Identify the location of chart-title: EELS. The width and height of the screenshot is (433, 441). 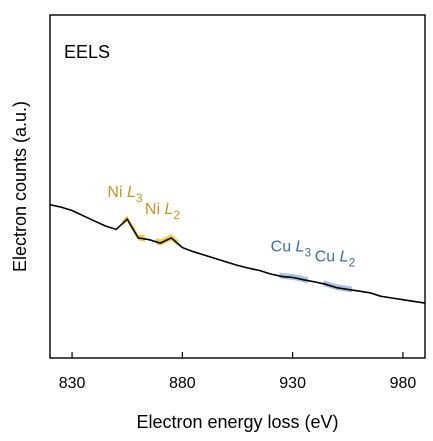
(87, 52).